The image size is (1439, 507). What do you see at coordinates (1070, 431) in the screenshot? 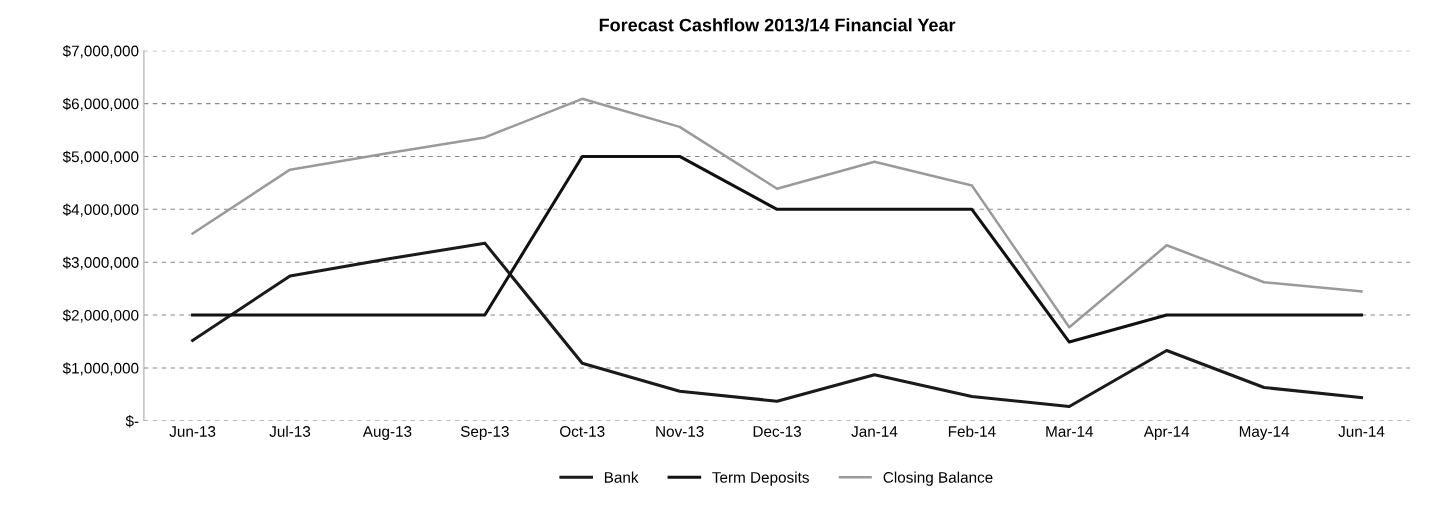
I see `x-tick-label: Mar-14` at bounding box center [1070, 431].